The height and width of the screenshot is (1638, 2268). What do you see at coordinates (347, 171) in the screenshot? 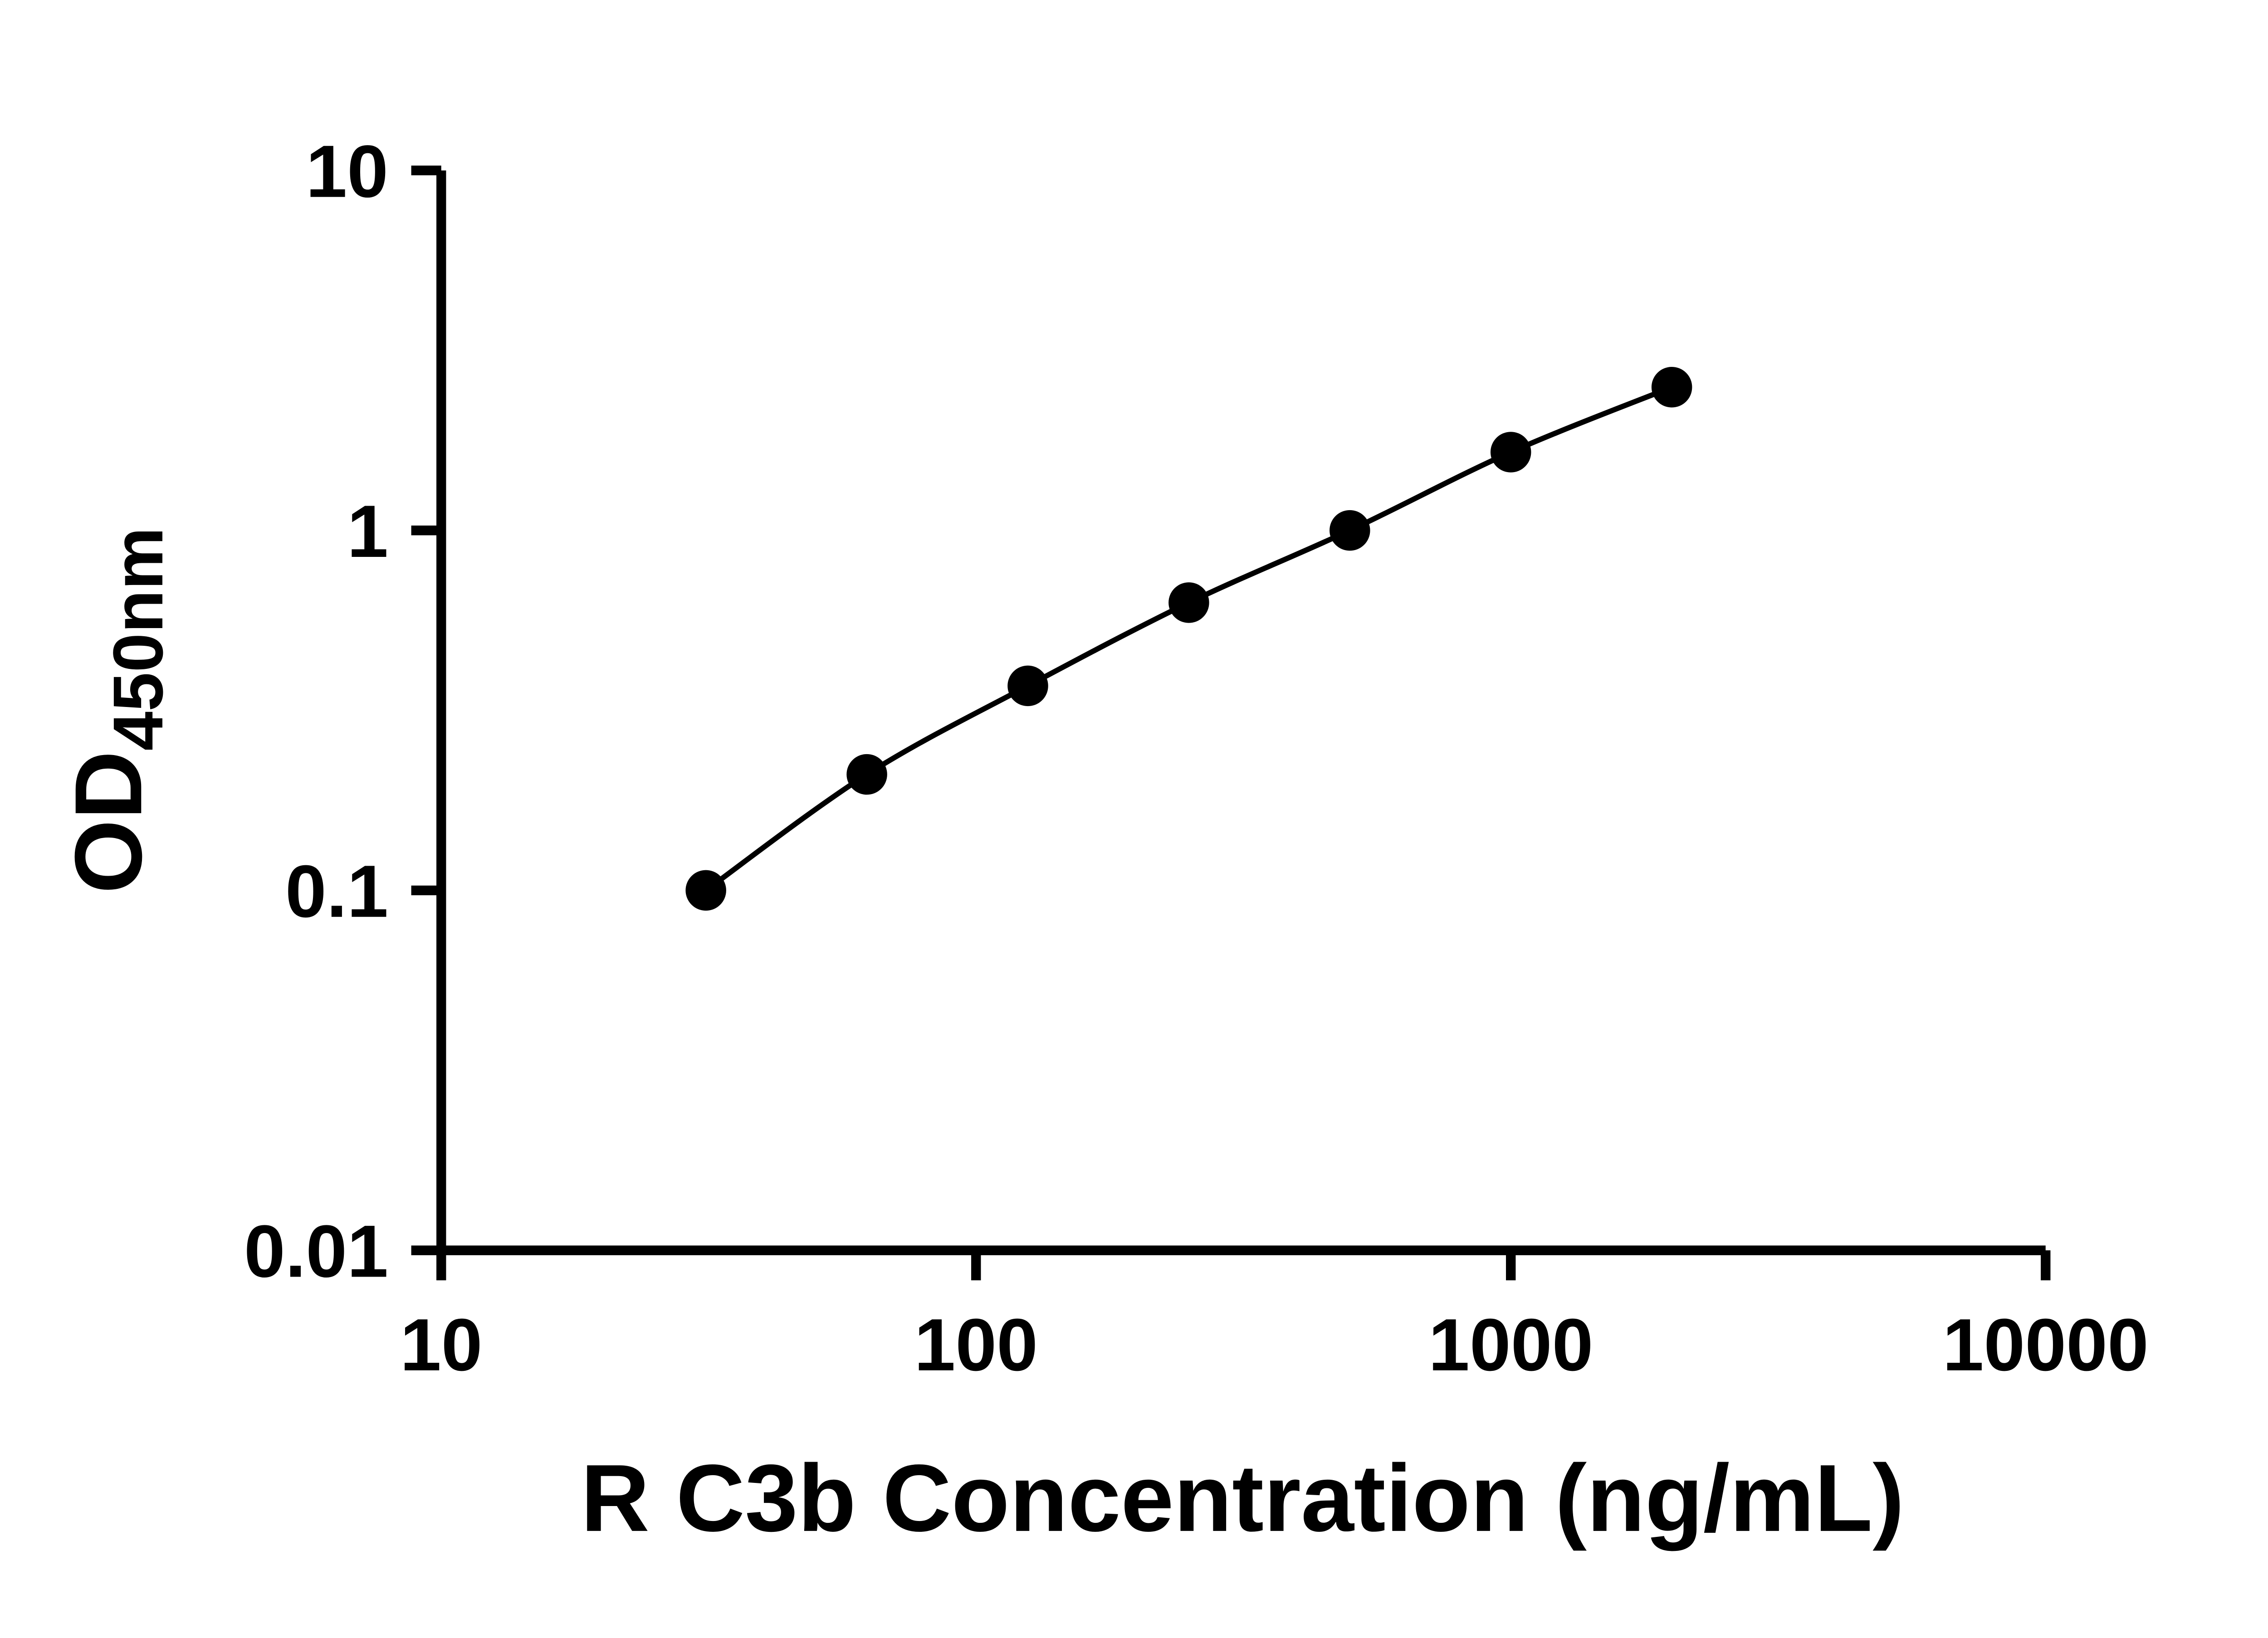
I see `y-tick-label: 10` at bounding box center [347, 171].